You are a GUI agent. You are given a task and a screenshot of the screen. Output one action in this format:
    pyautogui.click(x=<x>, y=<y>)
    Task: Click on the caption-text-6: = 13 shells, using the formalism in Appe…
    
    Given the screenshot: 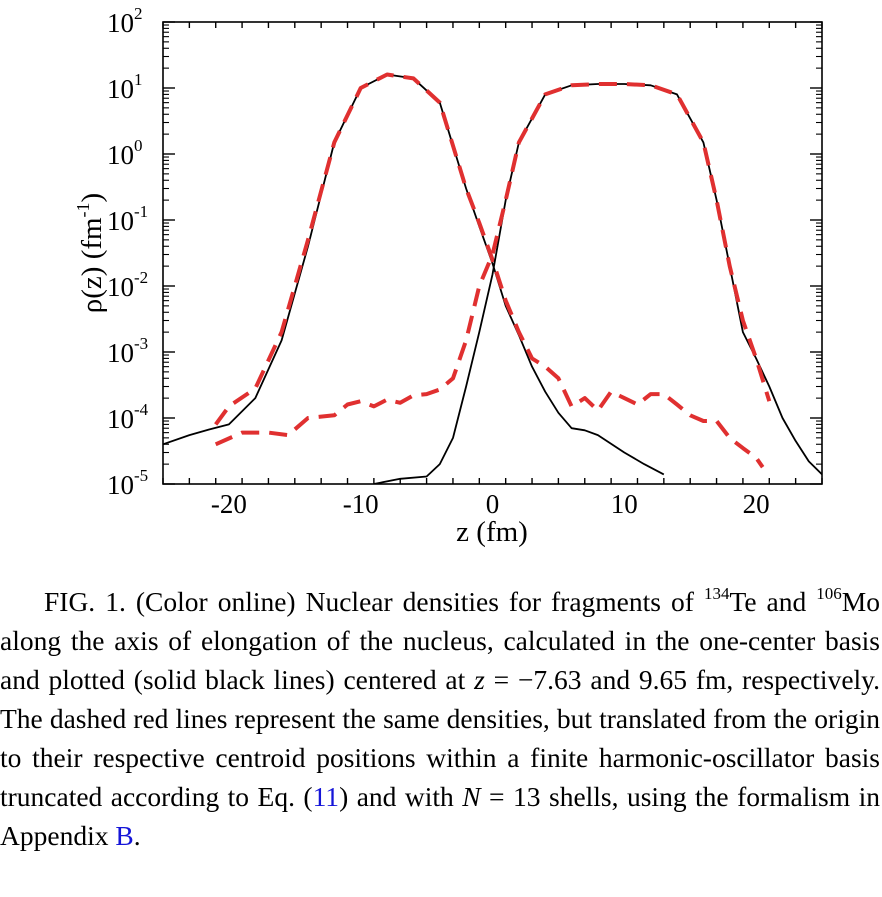 What is the action you would take?
    pyautogui.click(x=440, y=816)
    